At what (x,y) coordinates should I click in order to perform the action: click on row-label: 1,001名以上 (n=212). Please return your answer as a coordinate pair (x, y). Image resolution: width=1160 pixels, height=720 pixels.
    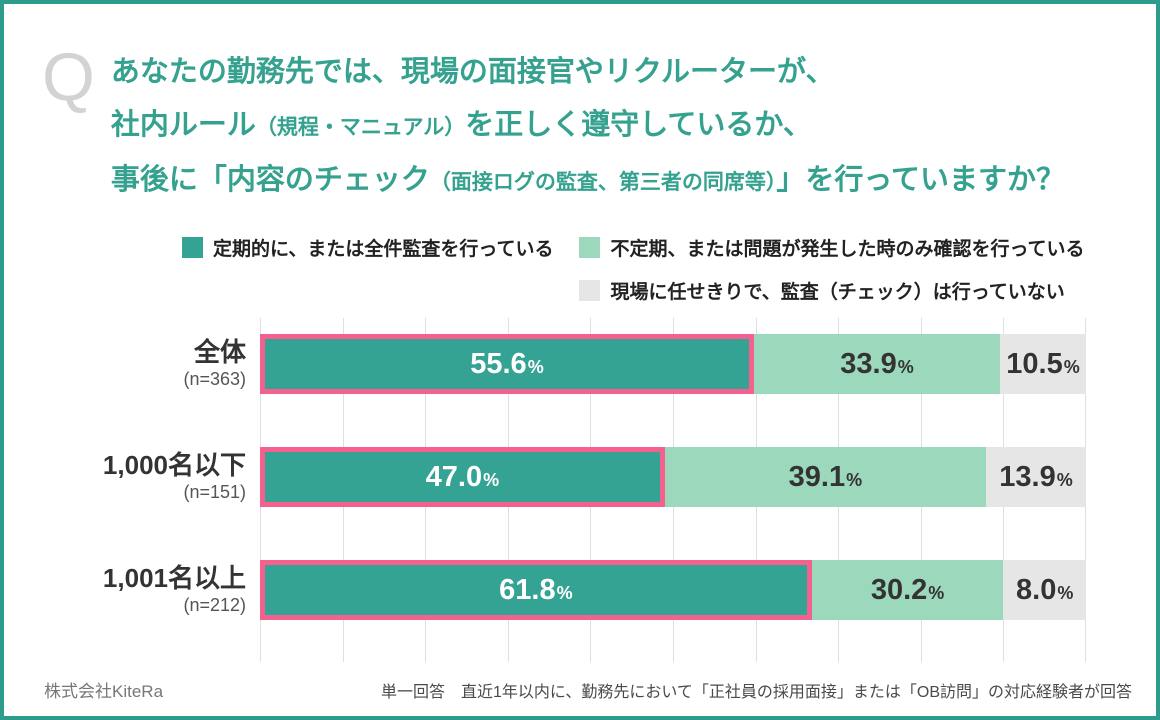
    Looking at the image, I should click on (132, 590).